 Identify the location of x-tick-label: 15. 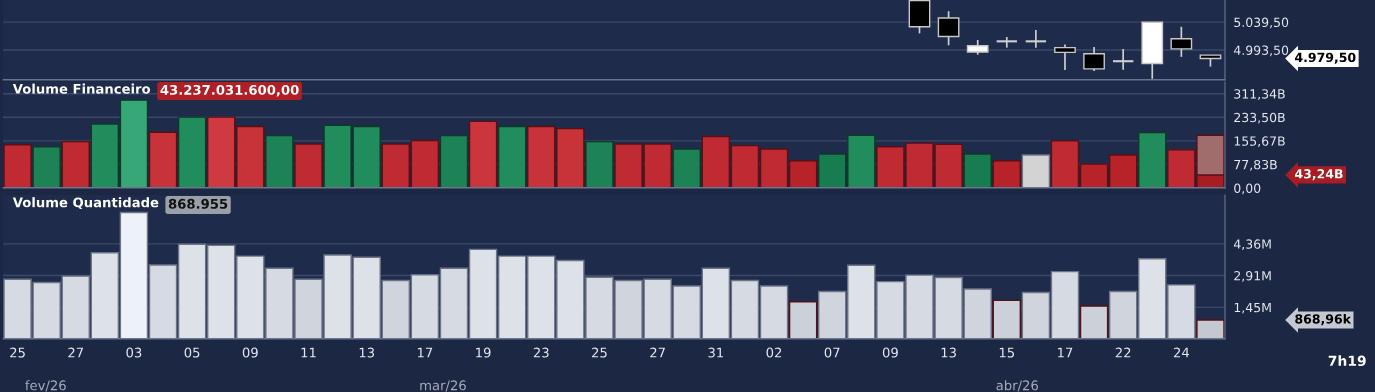
(1007, 352).